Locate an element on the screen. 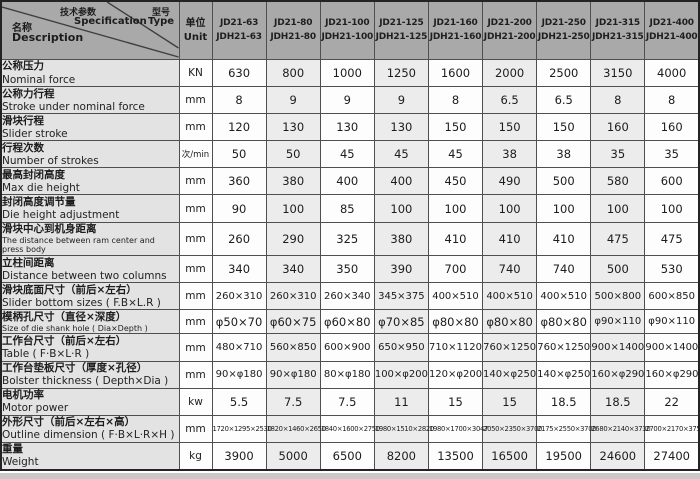 The width and height of the screenshot is (700, 479). model-name-line2: JDH21-250 is located at coordinates (563, 36).